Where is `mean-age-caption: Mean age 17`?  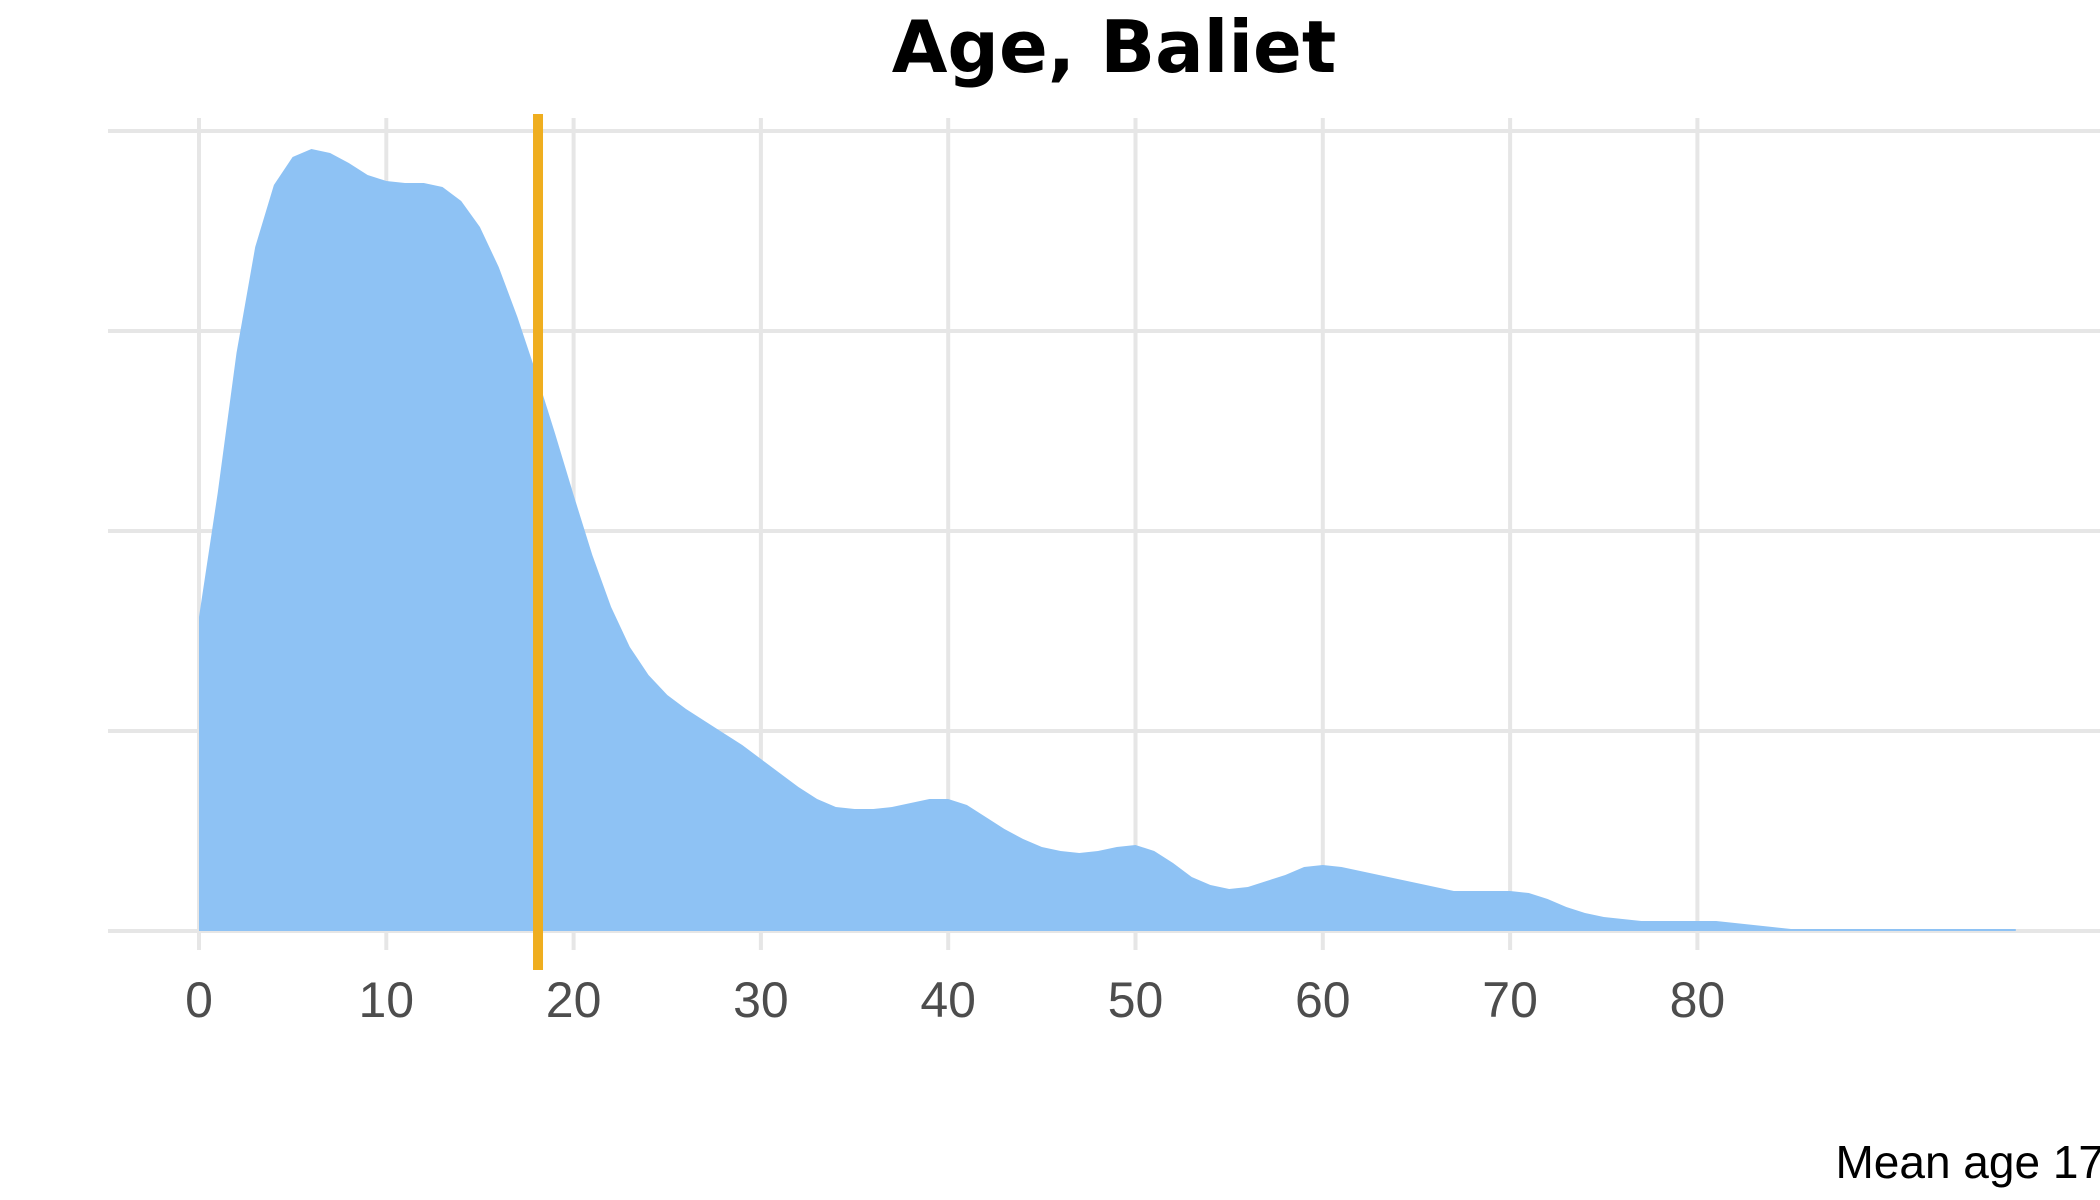
mean-age-caption: Mean age 17 is located at coordinates (1967, 1162).